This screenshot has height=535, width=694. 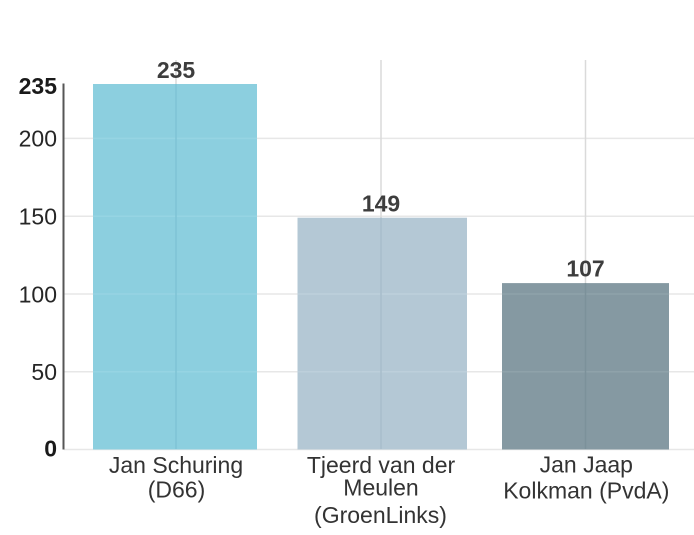 I want to click on svg-text: 200, so click(x=38, y=139).